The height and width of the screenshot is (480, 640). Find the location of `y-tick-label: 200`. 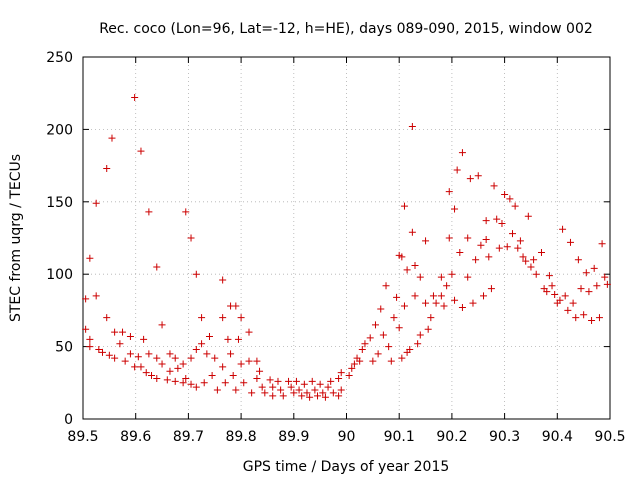

y-tick-label: 200 is located at coordinates (59, 130).